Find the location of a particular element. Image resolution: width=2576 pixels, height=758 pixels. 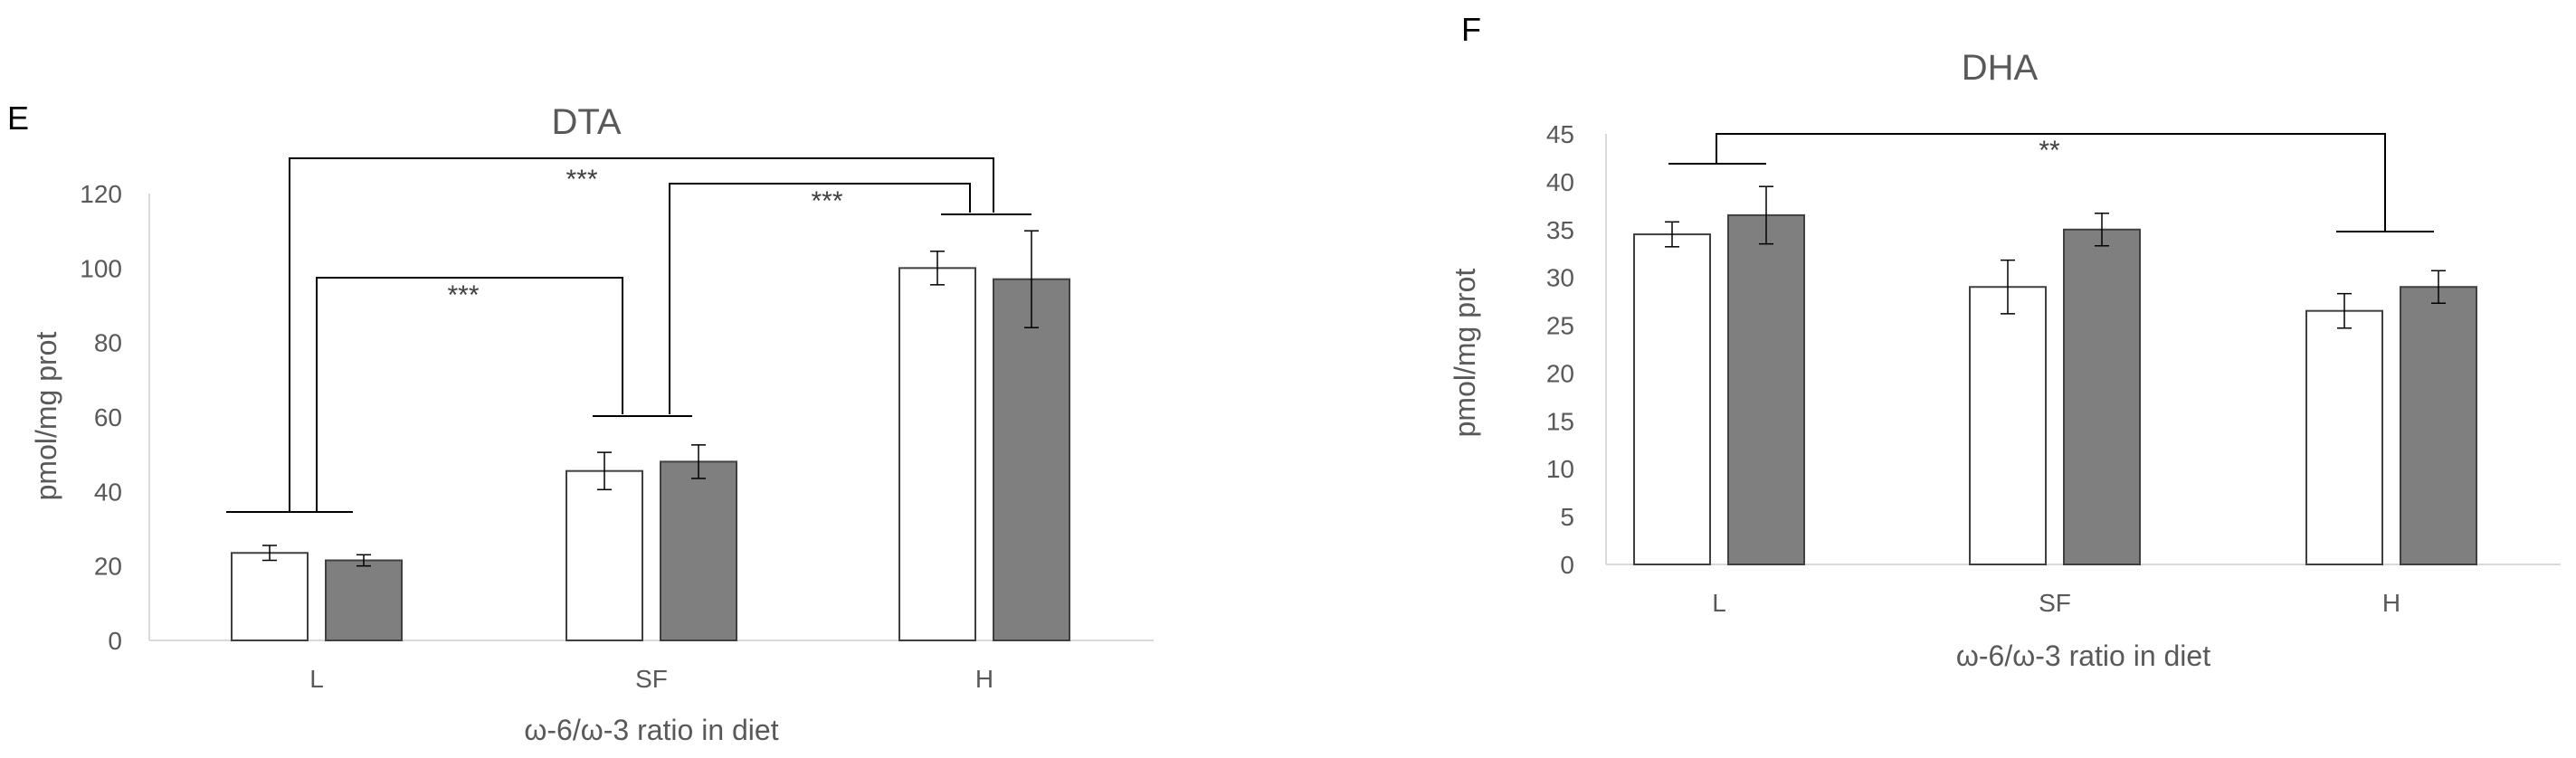

panel-e-letter: E is located at coordinates (18, 118).